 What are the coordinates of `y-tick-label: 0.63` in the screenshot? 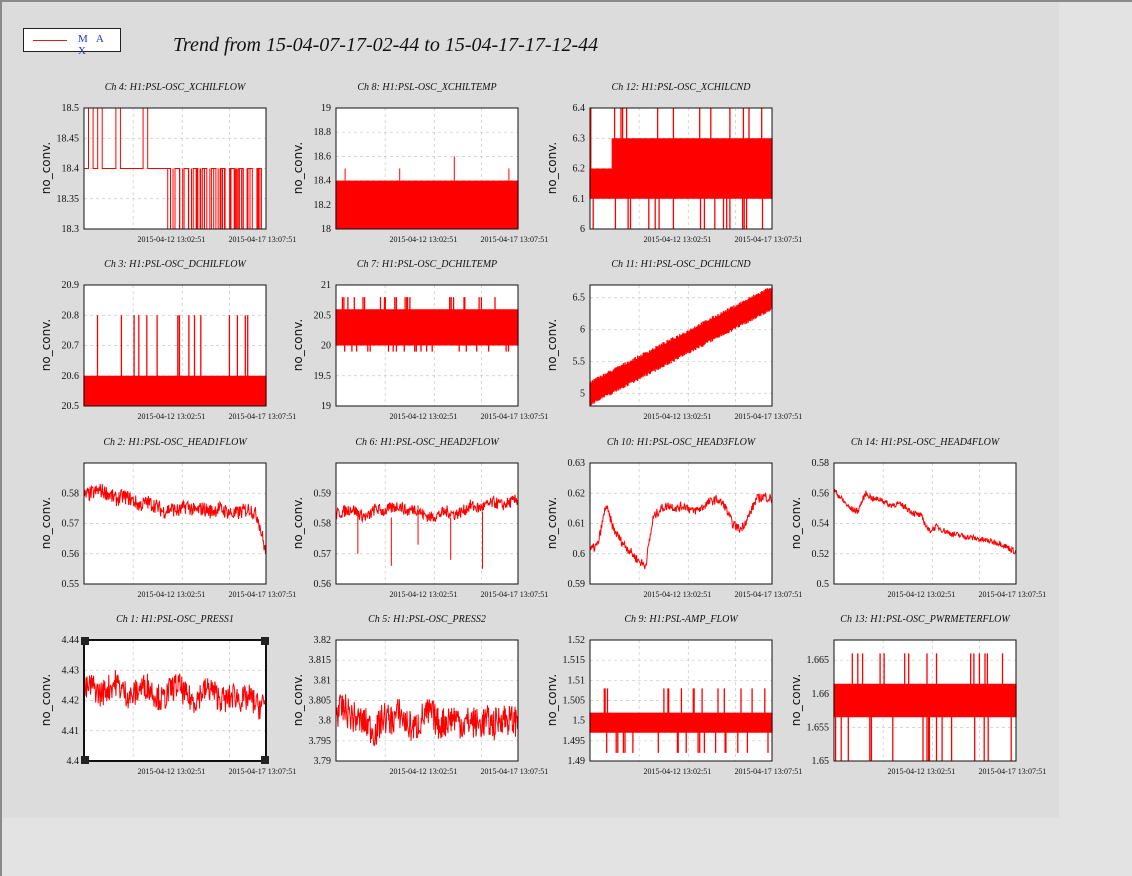 It's located at (577, 463).